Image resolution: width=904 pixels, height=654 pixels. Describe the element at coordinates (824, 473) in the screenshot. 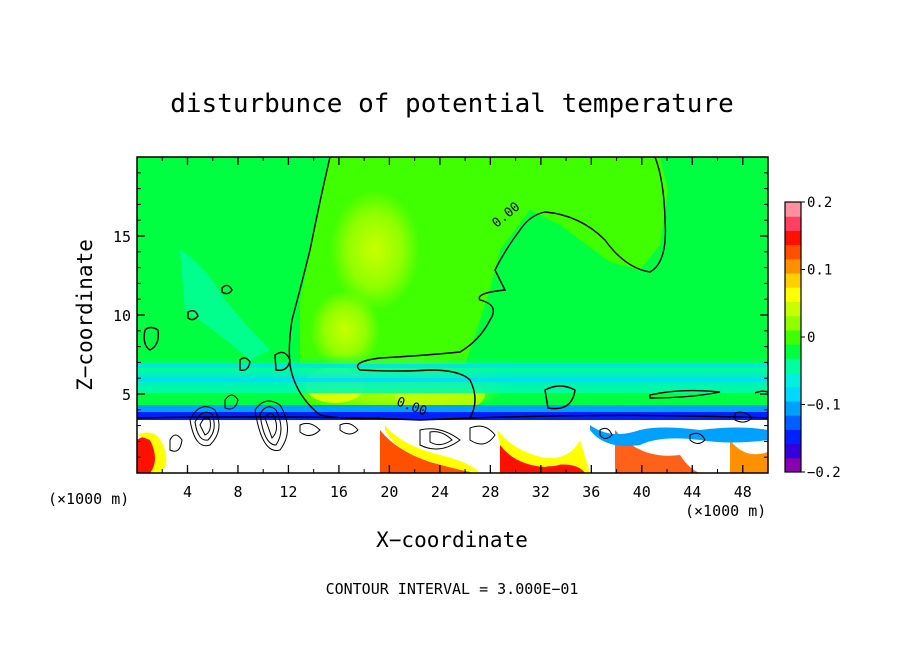

I see `colorbar-tick-label: −0.2` at that location.